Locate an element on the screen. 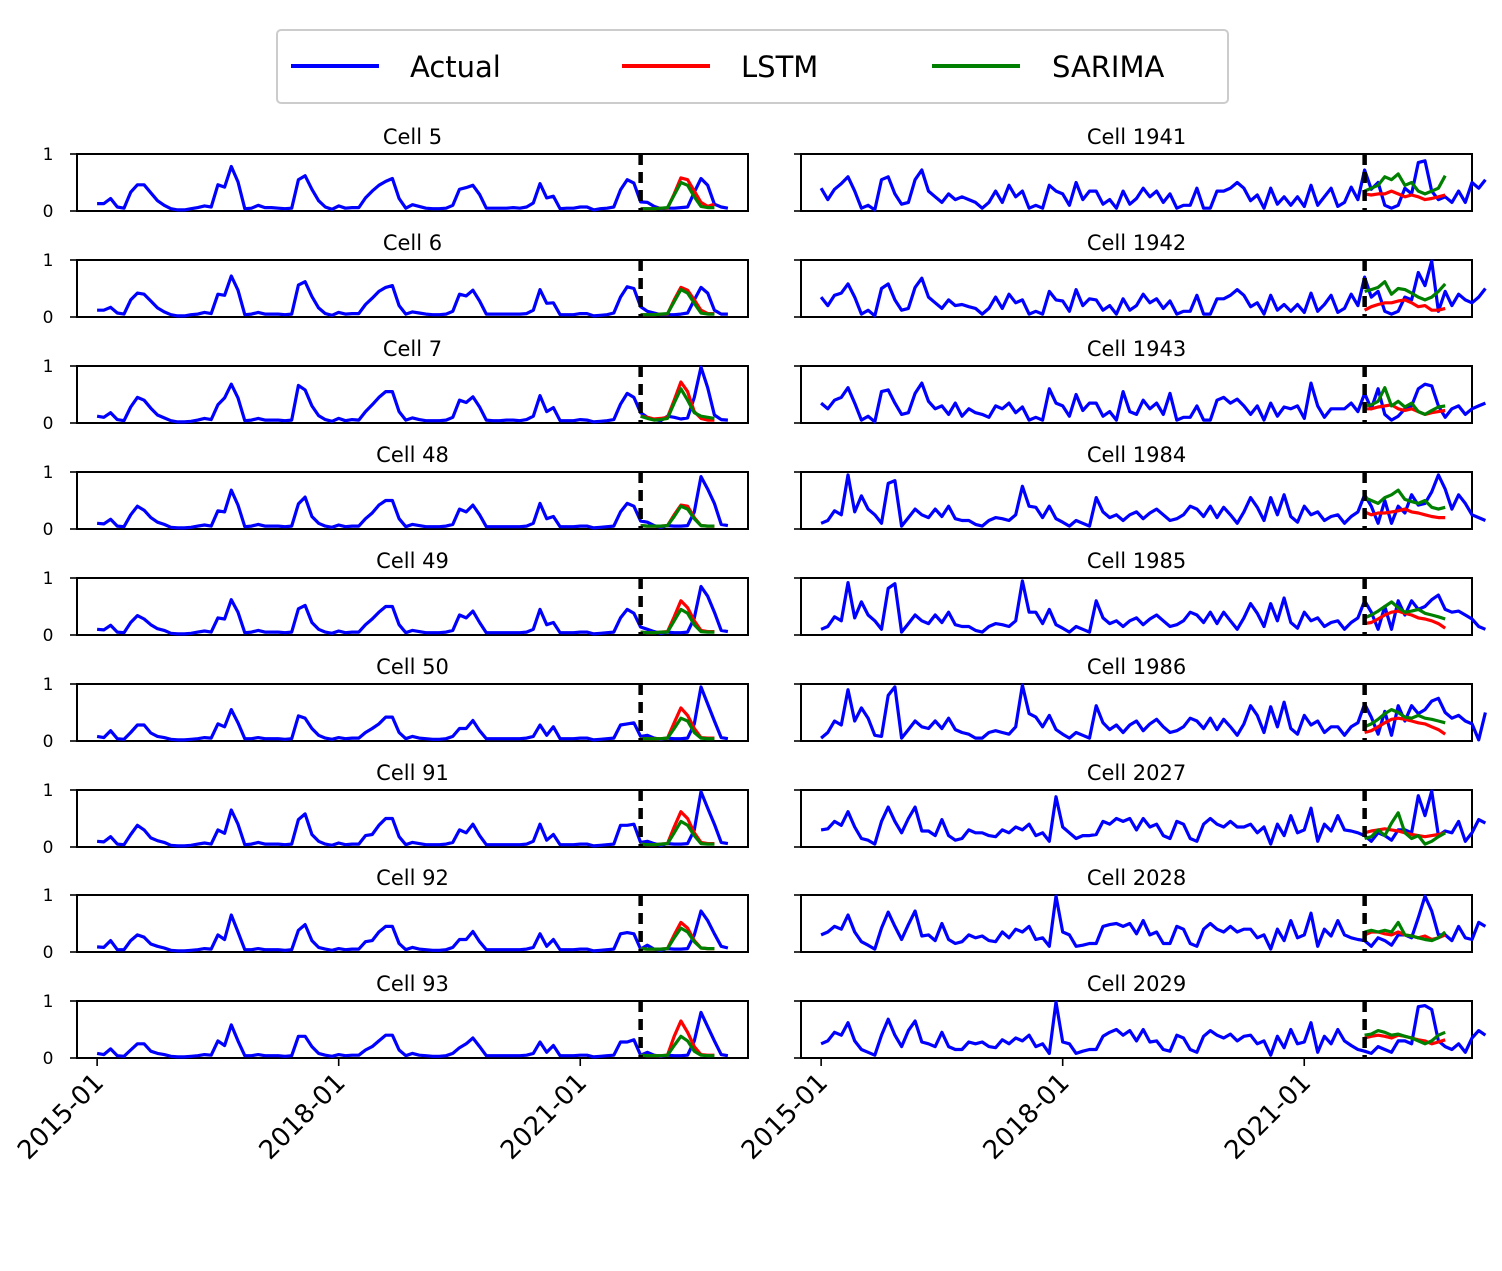  legend-label-actual: Actual is located at coordinates (455, 67).